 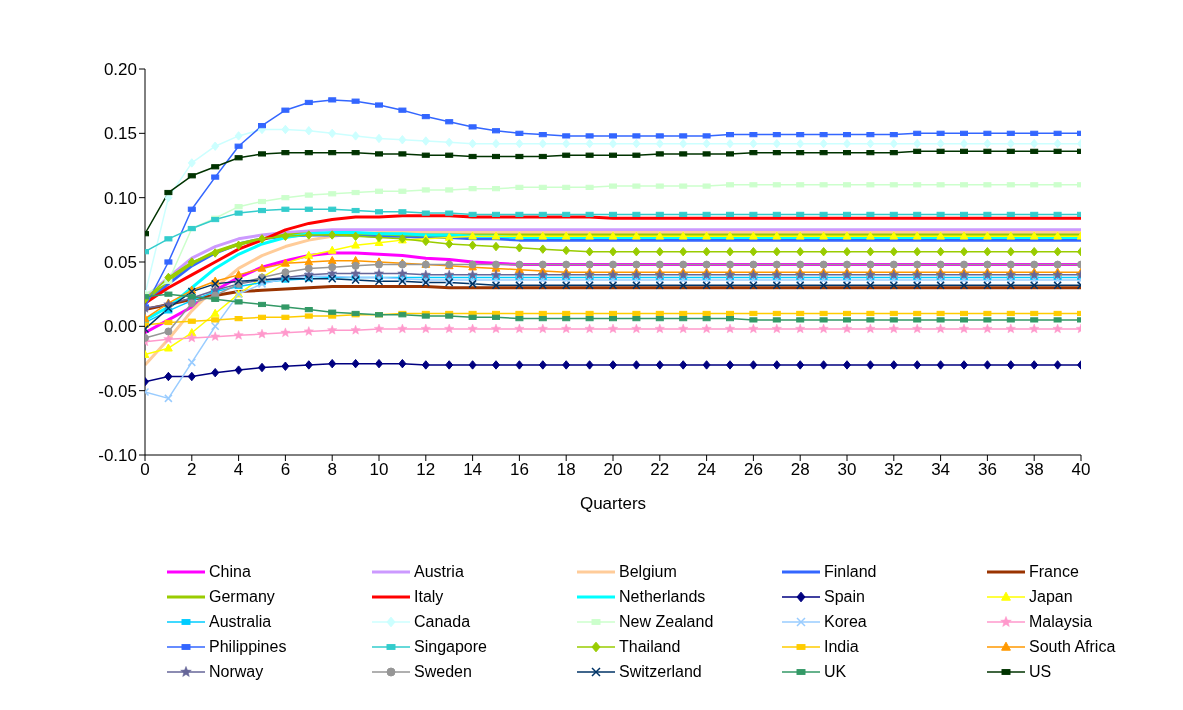 What do you see at coordinates (847, 470) in the screenshot?
I see `x-tick-label: 30` at bounding box center [847, 470].